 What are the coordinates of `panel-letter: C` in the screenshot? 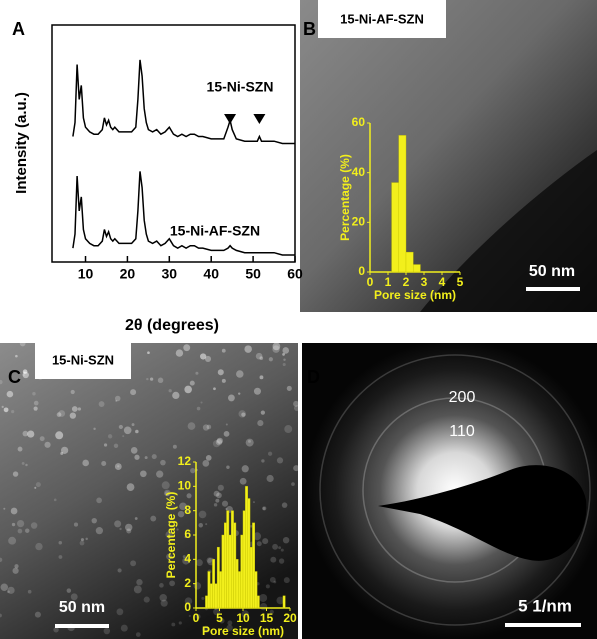 It's located at (14, 377).